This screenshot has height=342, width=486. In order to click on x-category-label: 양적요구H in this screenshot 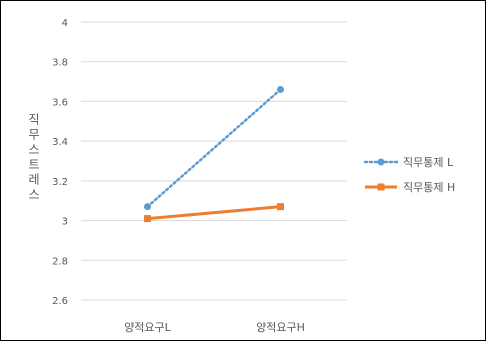, I will do `click(280, 327)`.